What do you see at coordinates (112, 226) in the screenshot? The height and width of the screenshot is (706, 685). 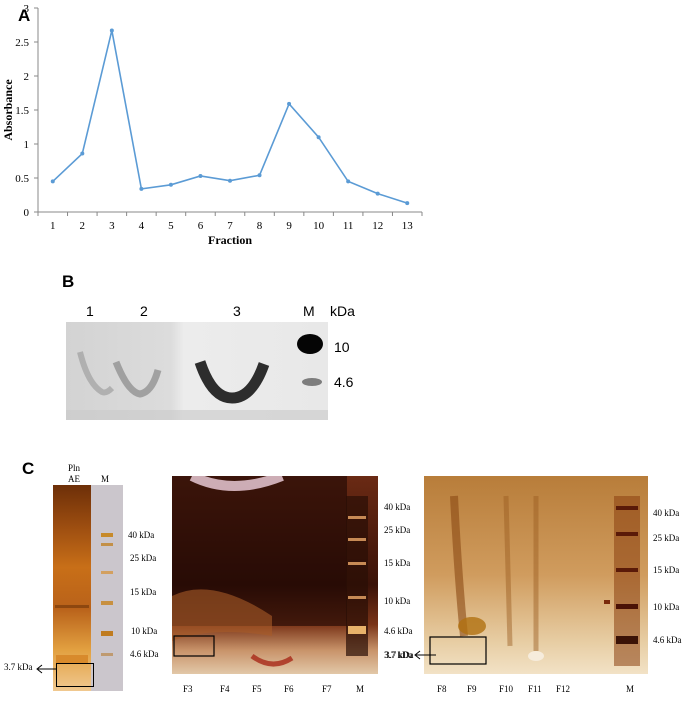 I see `x-tick-label: 3` at bounding box center [112, 226].